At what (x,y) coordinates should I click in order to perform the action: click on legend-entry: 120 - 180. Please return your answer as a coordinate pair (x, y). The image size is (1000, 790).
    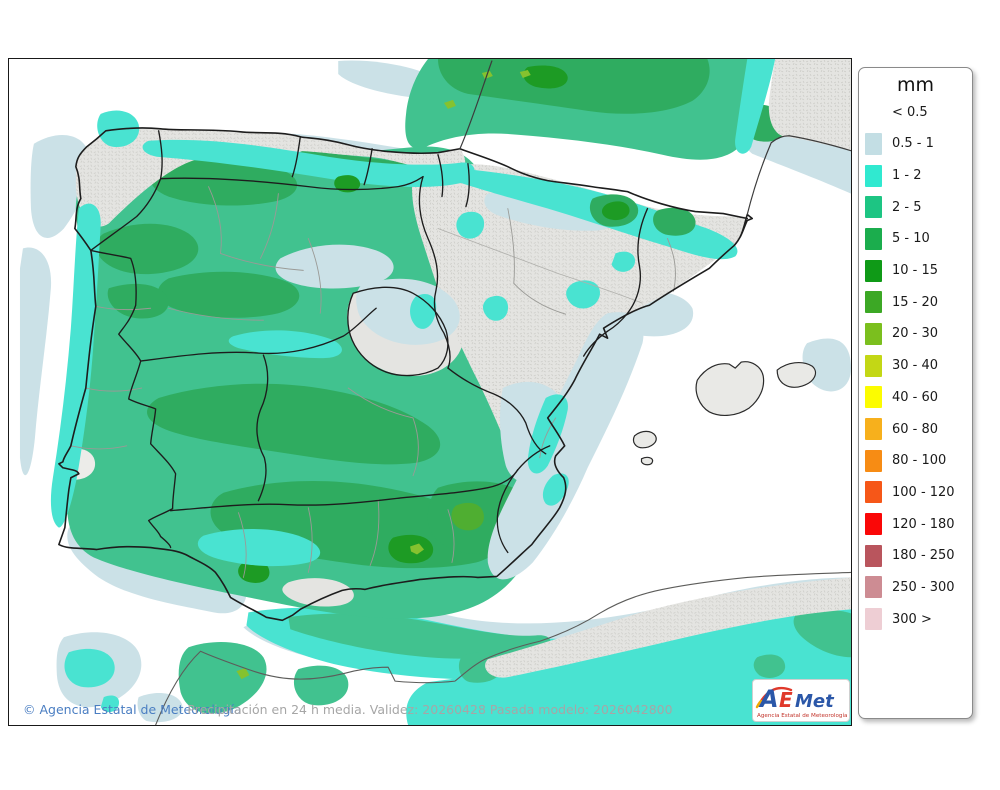
    Looking at the image, I should click on (915, 524).